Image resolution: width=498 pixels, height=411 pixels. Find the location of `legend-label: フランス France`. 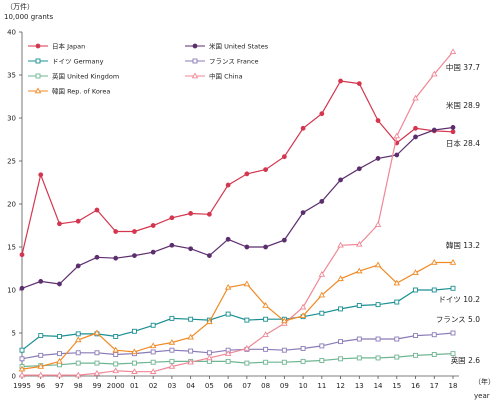

legend-label: フランス France is located at coordinates (234, 62).